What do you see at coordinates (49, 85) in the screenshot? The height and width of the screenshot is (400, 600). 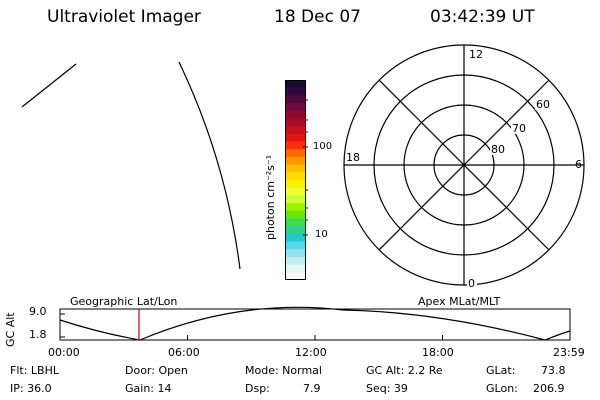 I see `coastline-segment` at bounding box center [49, 85].